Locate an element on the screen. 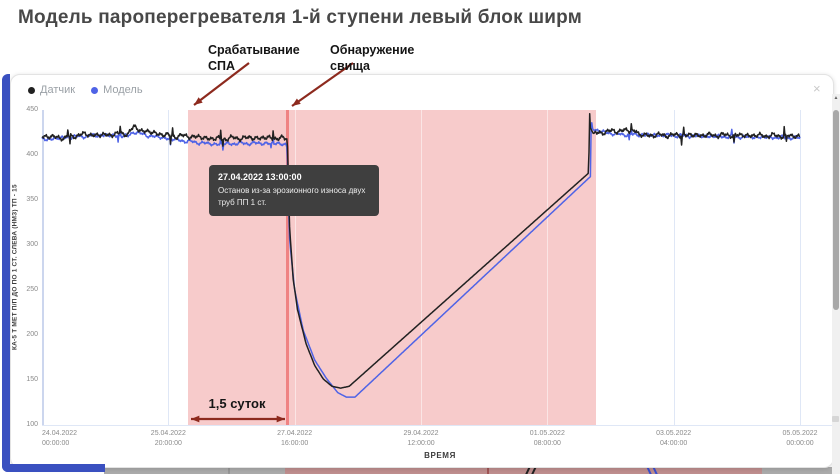 This screenshot has width=840, height=474. legend-item-model: Модель is located at coordinates (117, 90).